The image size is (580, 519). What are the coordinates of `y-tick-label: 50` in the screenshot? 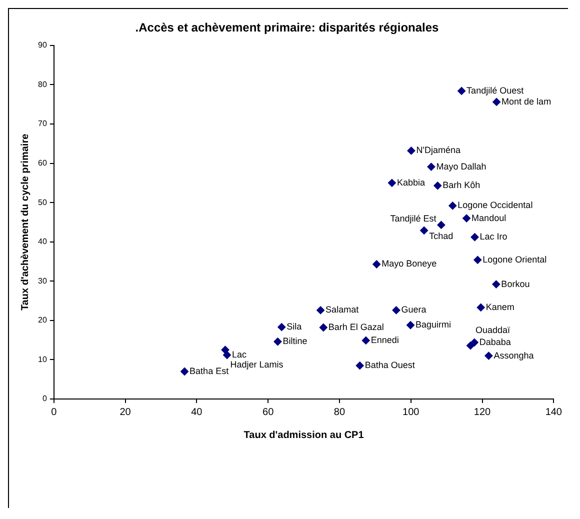 It's located at (43, 202).